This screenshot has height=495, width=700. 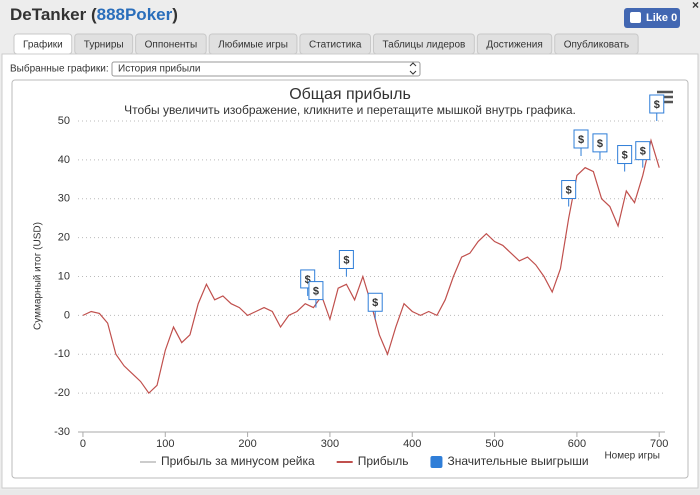 What do you see at coordinates (577, 444) in the screenshot?
I see `x-tick-label: 600` at bounding box center [577, 444].